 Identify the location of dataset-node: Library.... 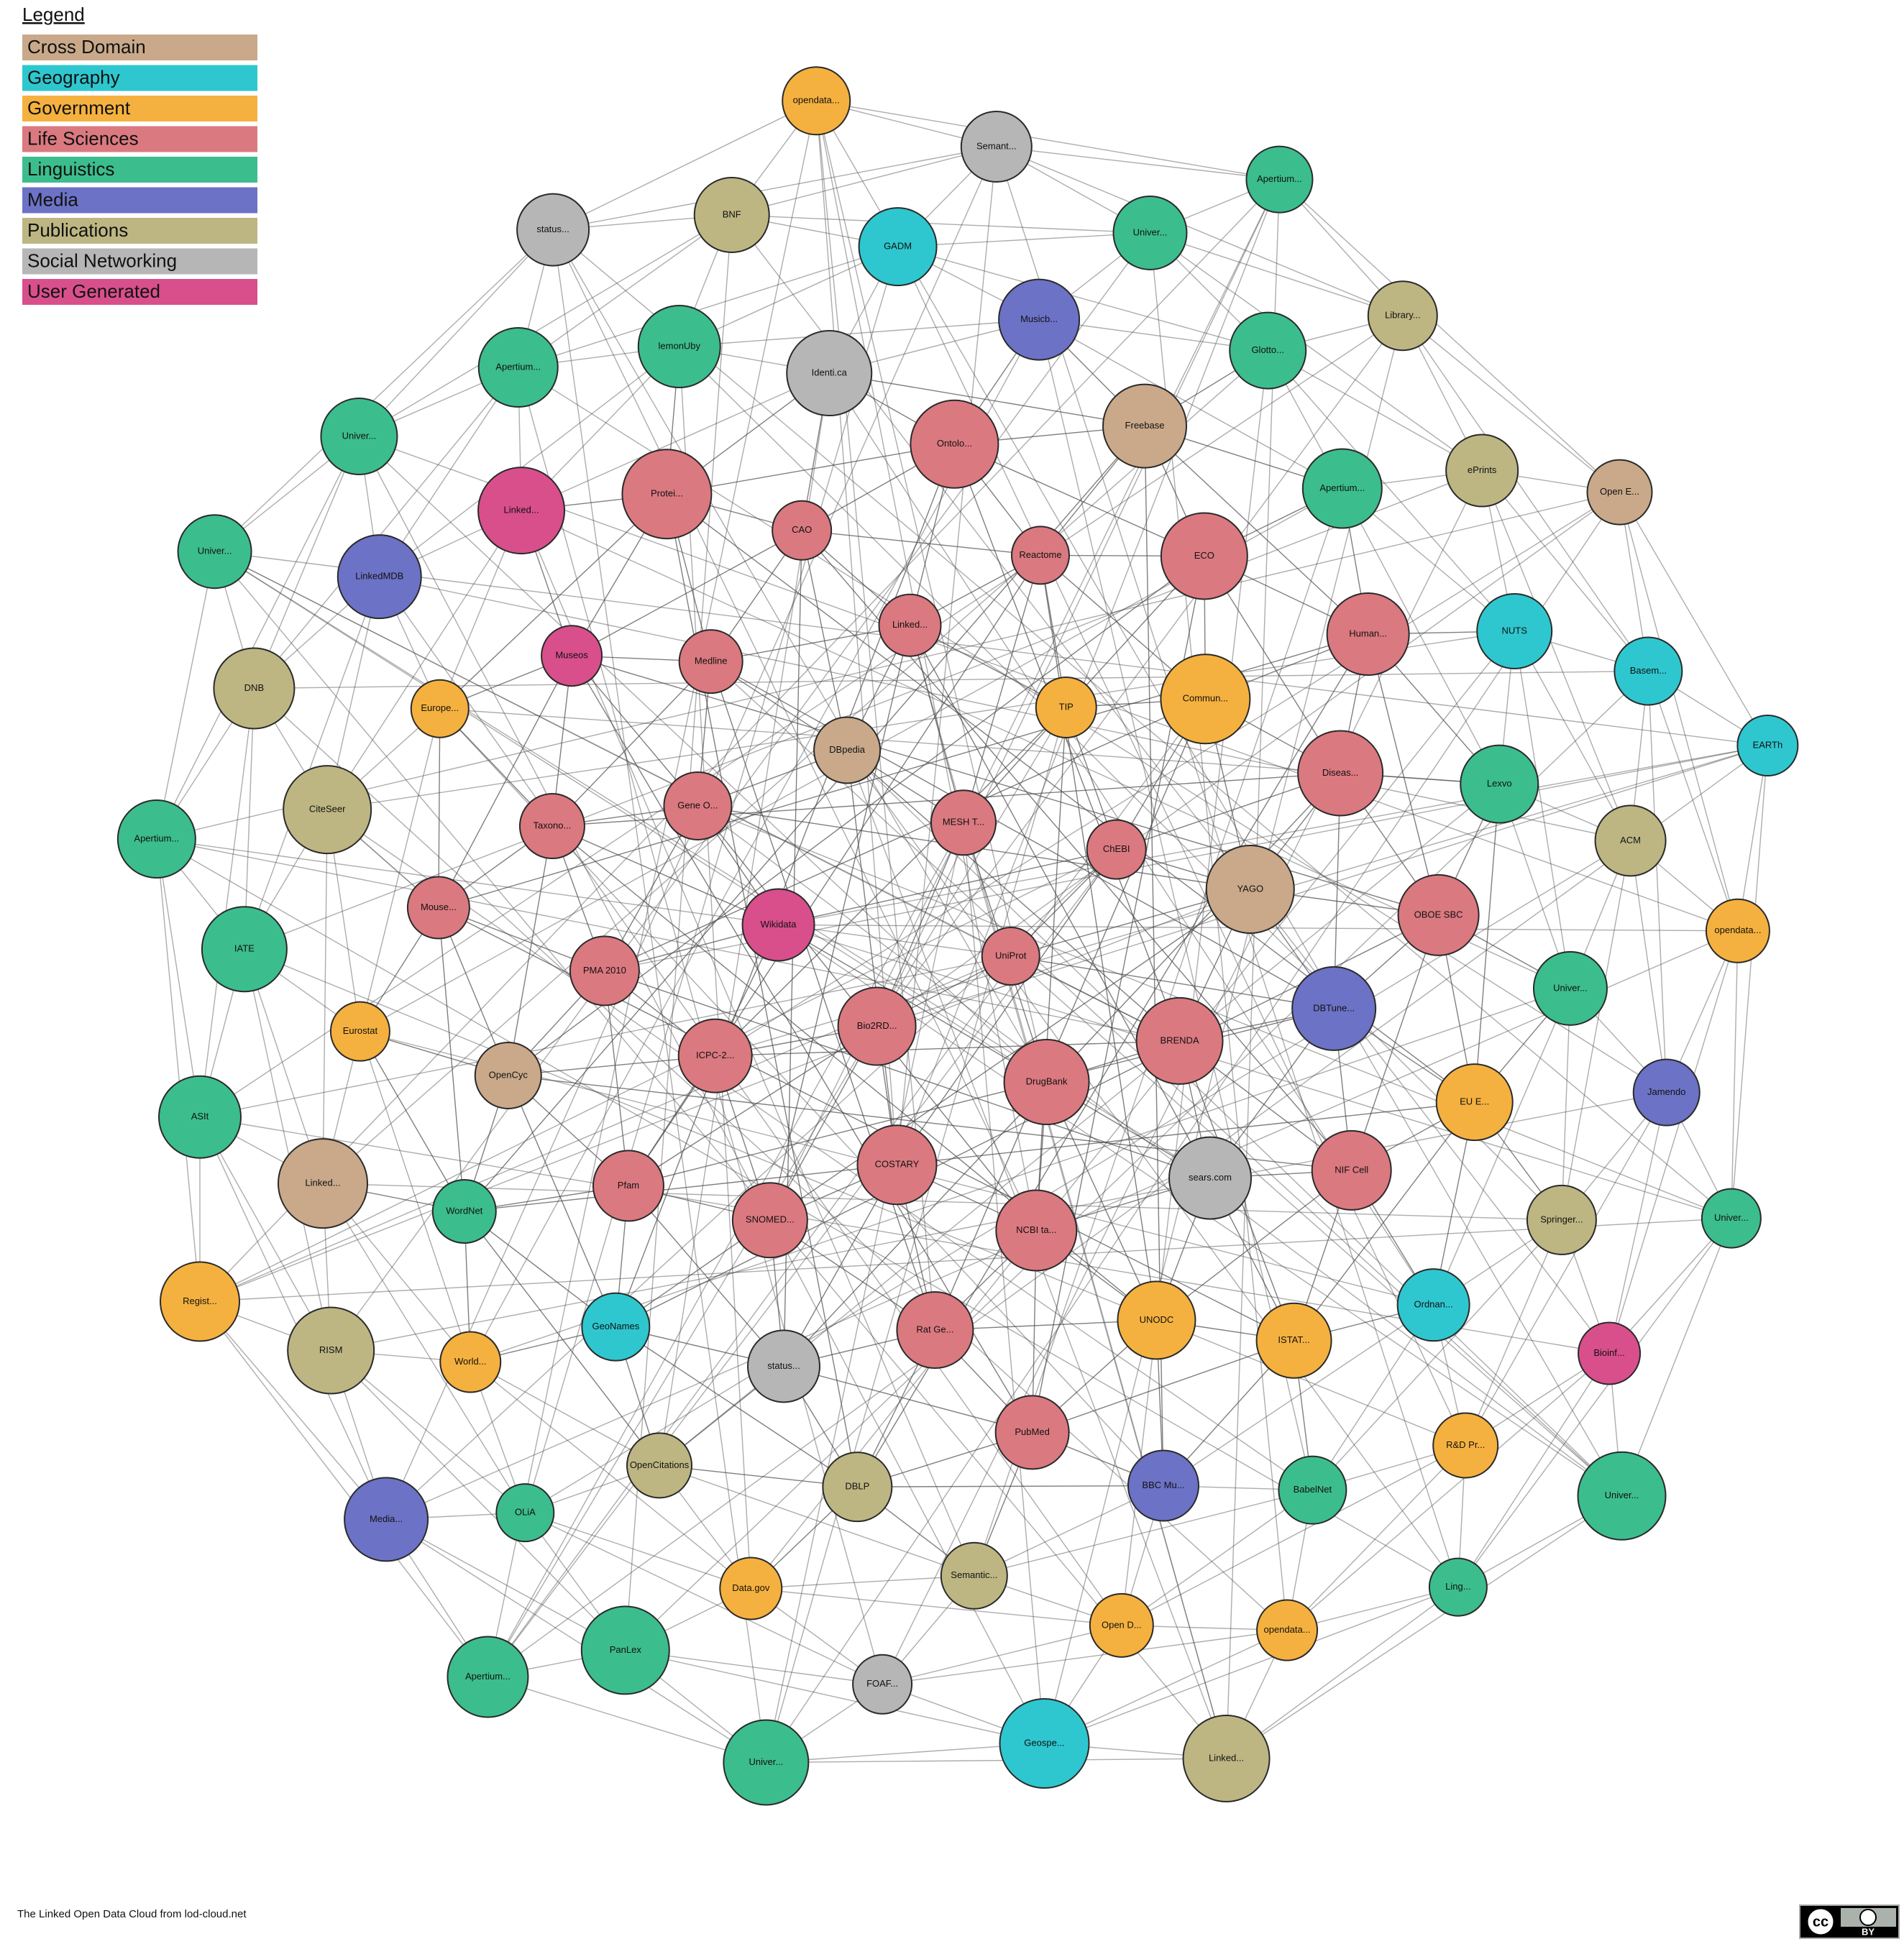
(1402, 315).